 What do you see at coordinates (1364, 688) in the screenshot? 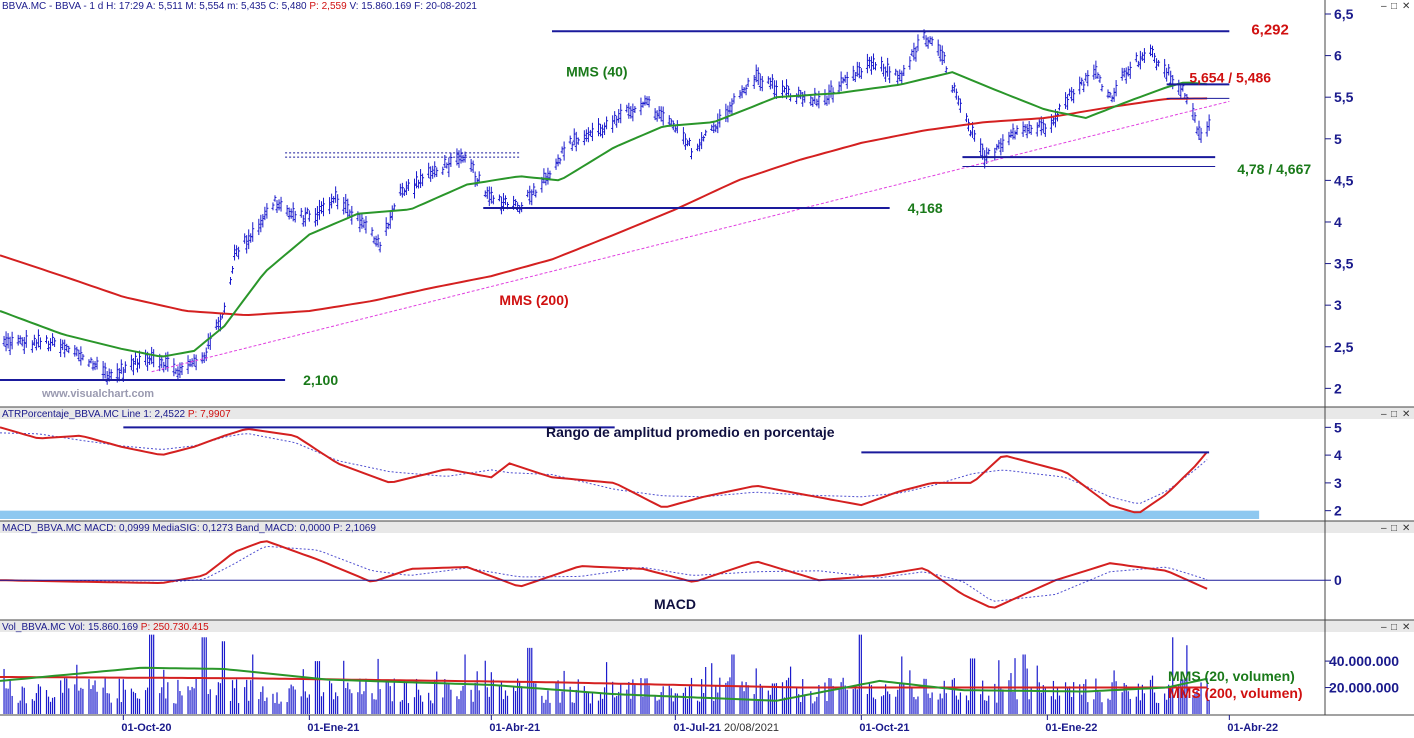
I see `vol-y-tick: 20.000.000` at bounding box center [1364, 688].